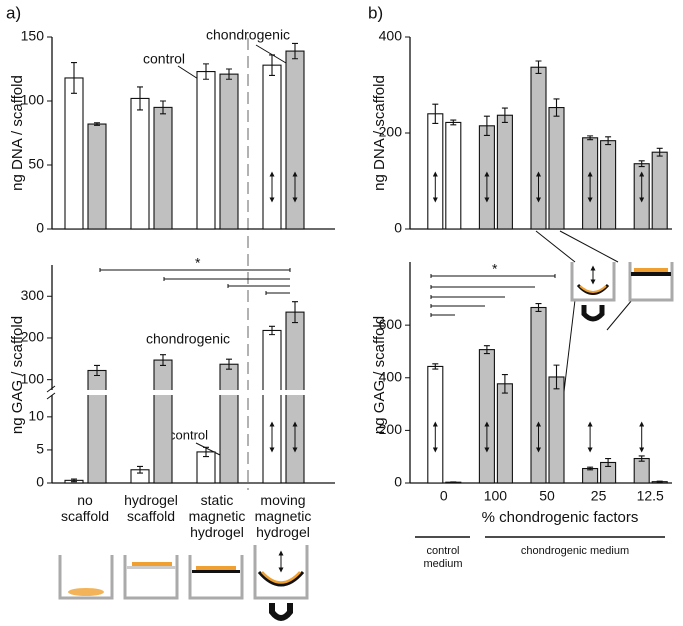 Image resolution: width=683 pixels, height=626 pixels. Describe the element at coordinates (151, 508) in the screenshot. I see `x-tick-label: hydrogel scaffold` at that location.